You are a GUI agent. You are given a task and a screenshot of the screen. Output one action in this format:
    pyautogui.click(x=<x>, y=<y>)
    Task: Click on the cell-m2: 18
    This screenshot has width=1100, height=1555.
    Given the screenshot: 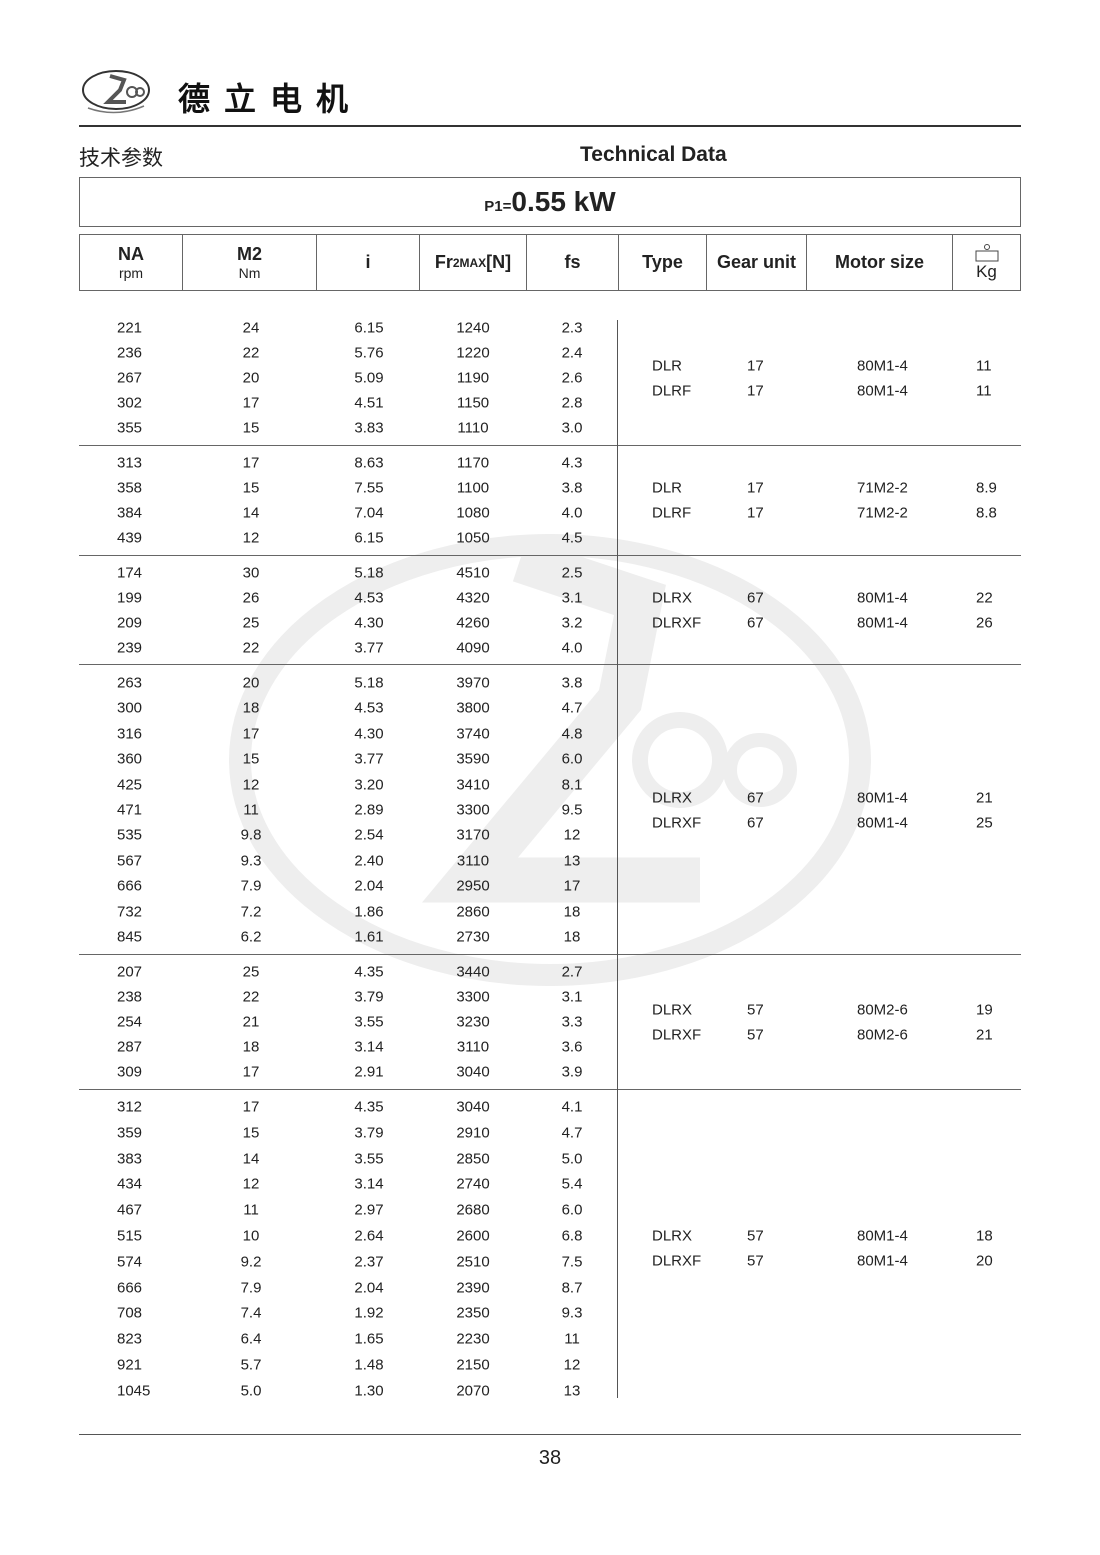 What is the action you would take?
    pyautogui.click(x=251, y=1047)
    